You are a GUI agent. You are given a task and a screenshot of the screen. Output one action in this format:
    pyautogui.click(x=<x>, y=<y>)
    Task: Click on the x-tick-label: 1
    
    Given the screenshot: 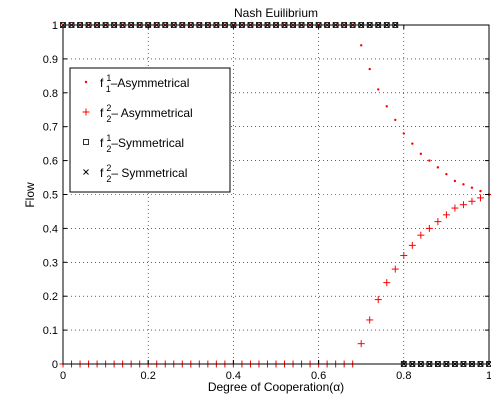 What is the action you would take?
    pyautogui.click(x=488, y=376)
    